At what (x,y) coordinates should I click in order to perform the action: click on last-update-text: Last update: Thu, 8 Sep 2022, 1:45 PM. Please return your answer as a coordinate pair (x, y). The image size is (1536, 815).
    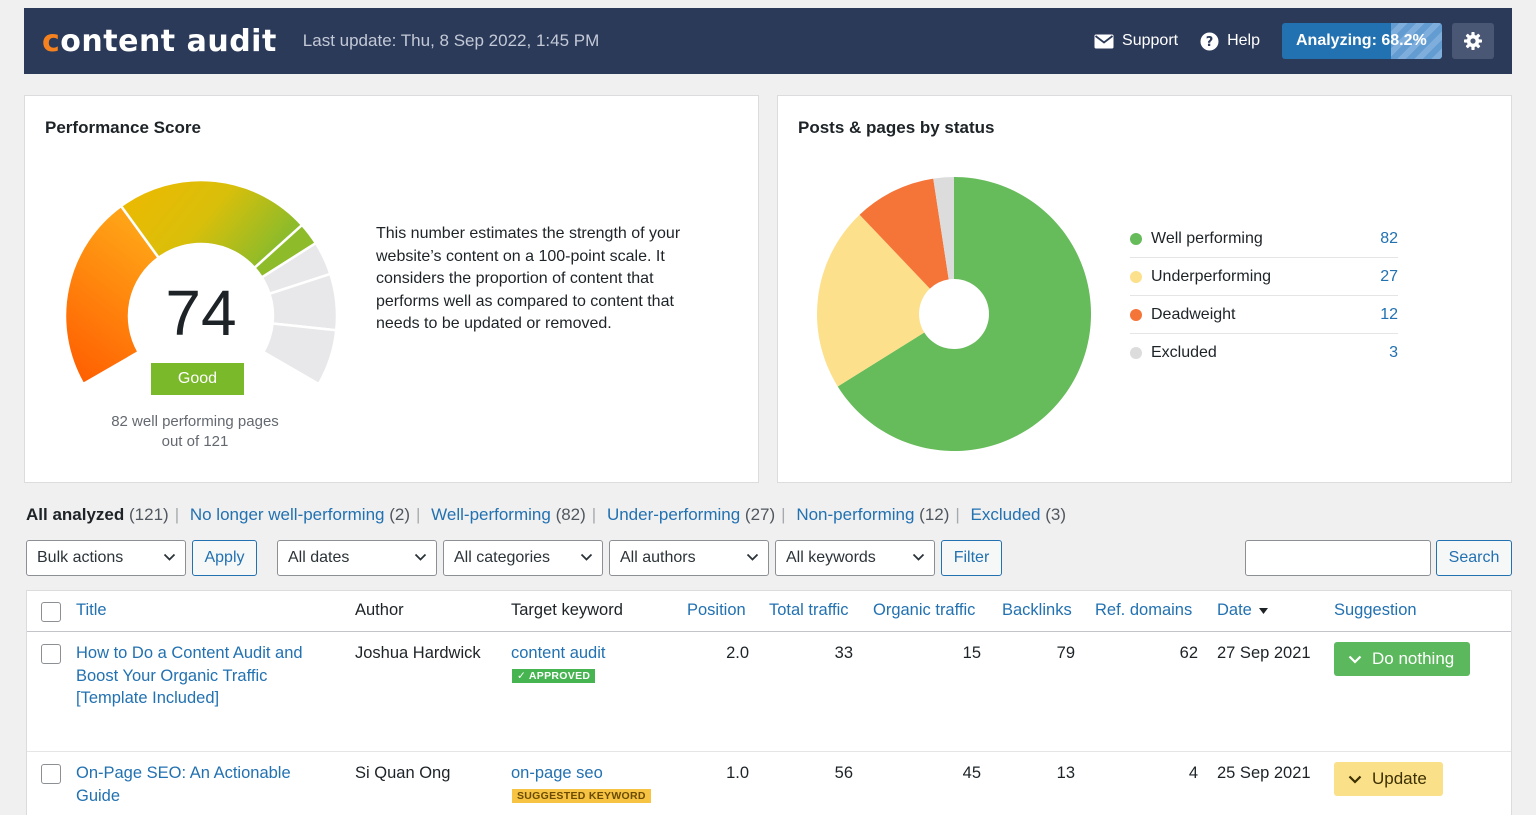
    Looking at the image, I should click on (451, 40).